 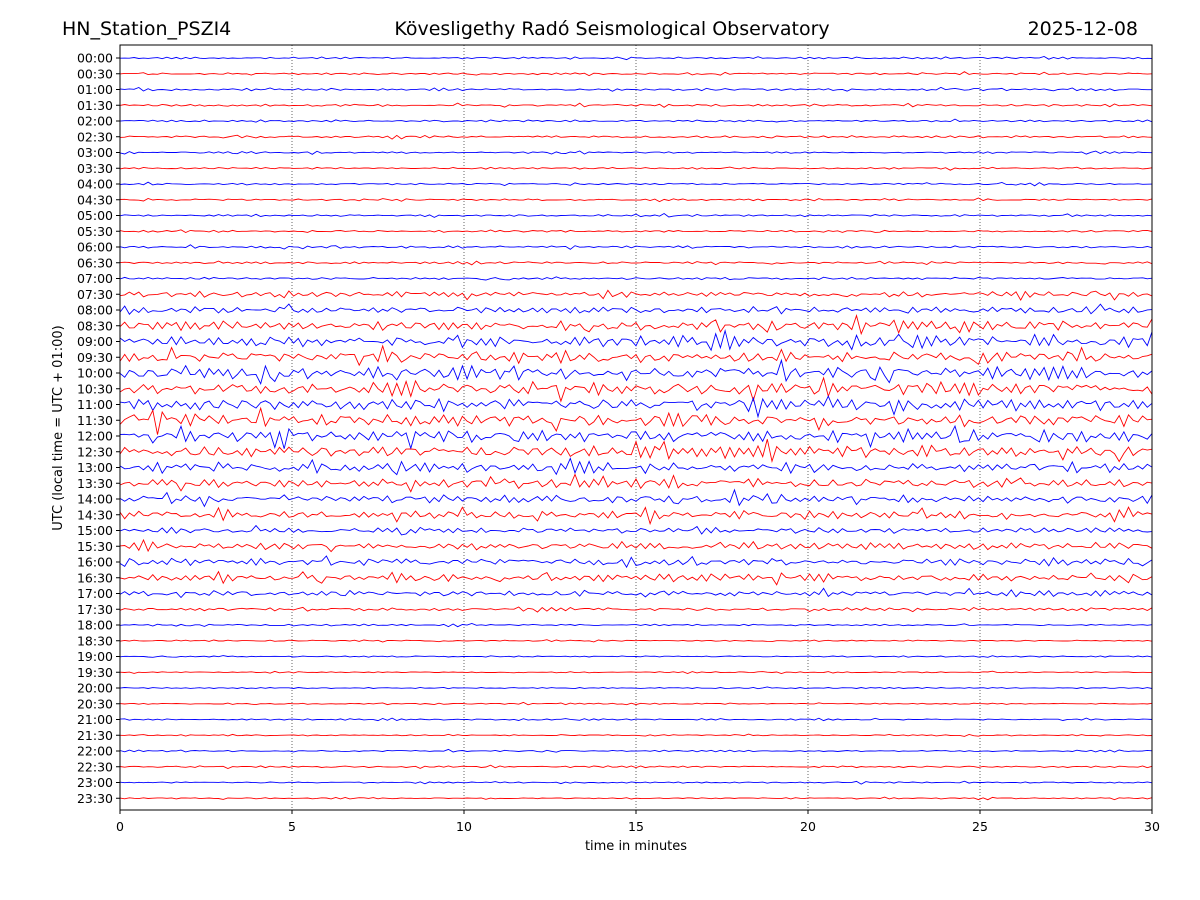 I want to click on y-tick-label: 10:00, so click(x=95, y=373).